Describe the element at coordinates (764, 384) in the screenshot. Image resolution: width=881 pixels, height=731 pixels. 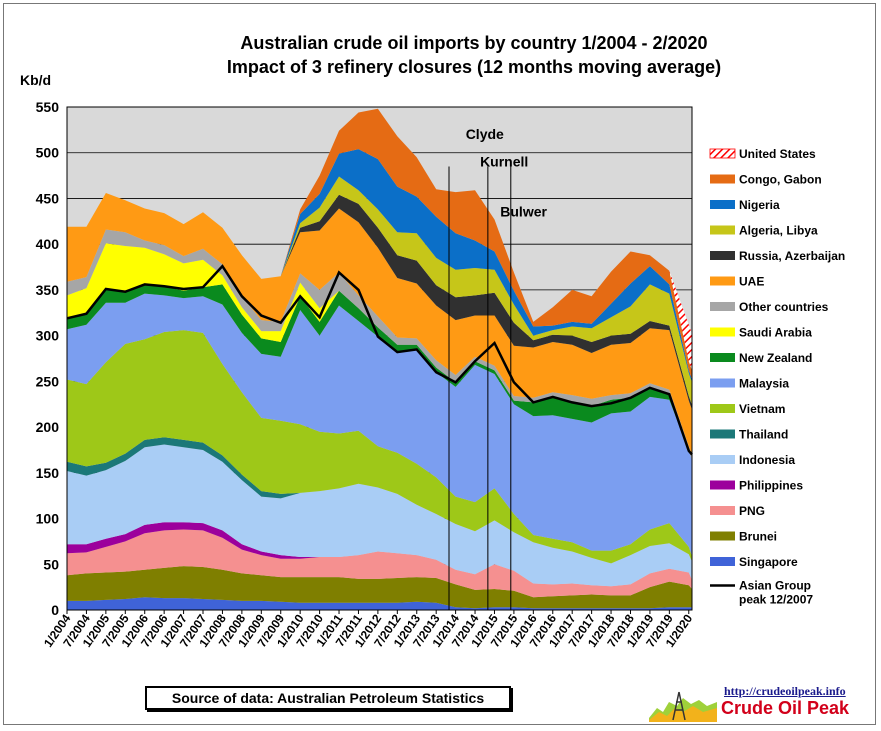
I see `legend-label: Malaysia` at that location.